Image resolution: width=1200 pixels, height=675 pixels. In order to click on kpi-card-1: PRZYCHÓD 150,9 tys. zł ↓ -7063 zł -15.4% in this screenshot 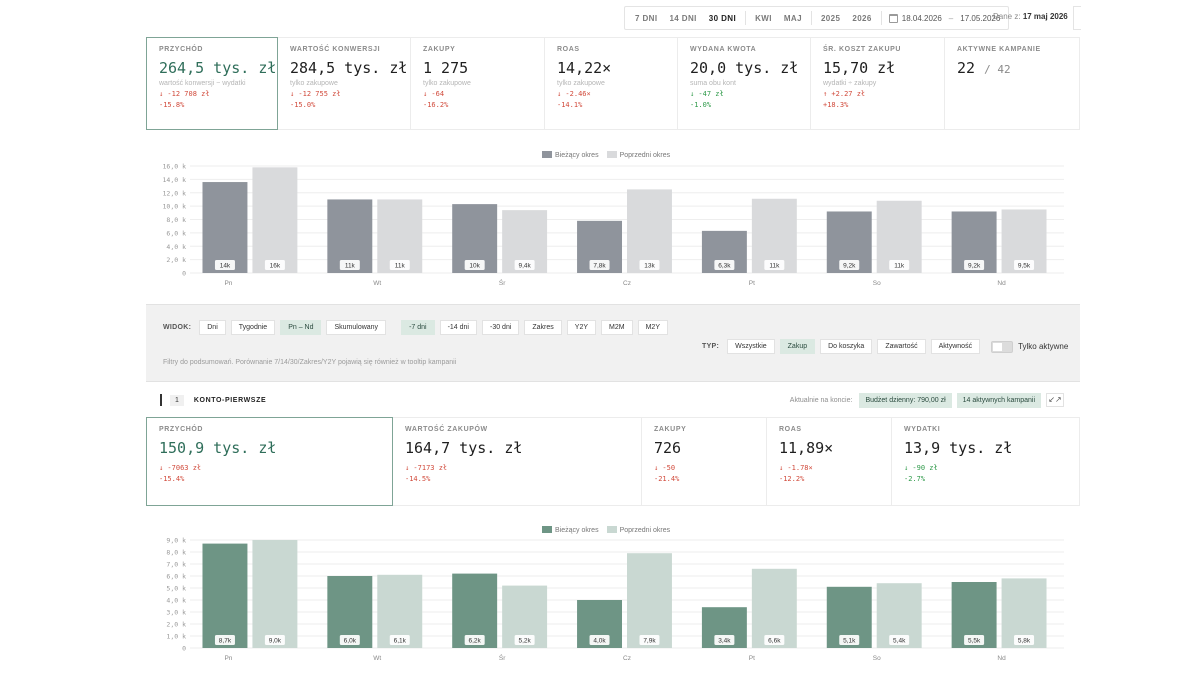, I will do `click(269, 461)`.